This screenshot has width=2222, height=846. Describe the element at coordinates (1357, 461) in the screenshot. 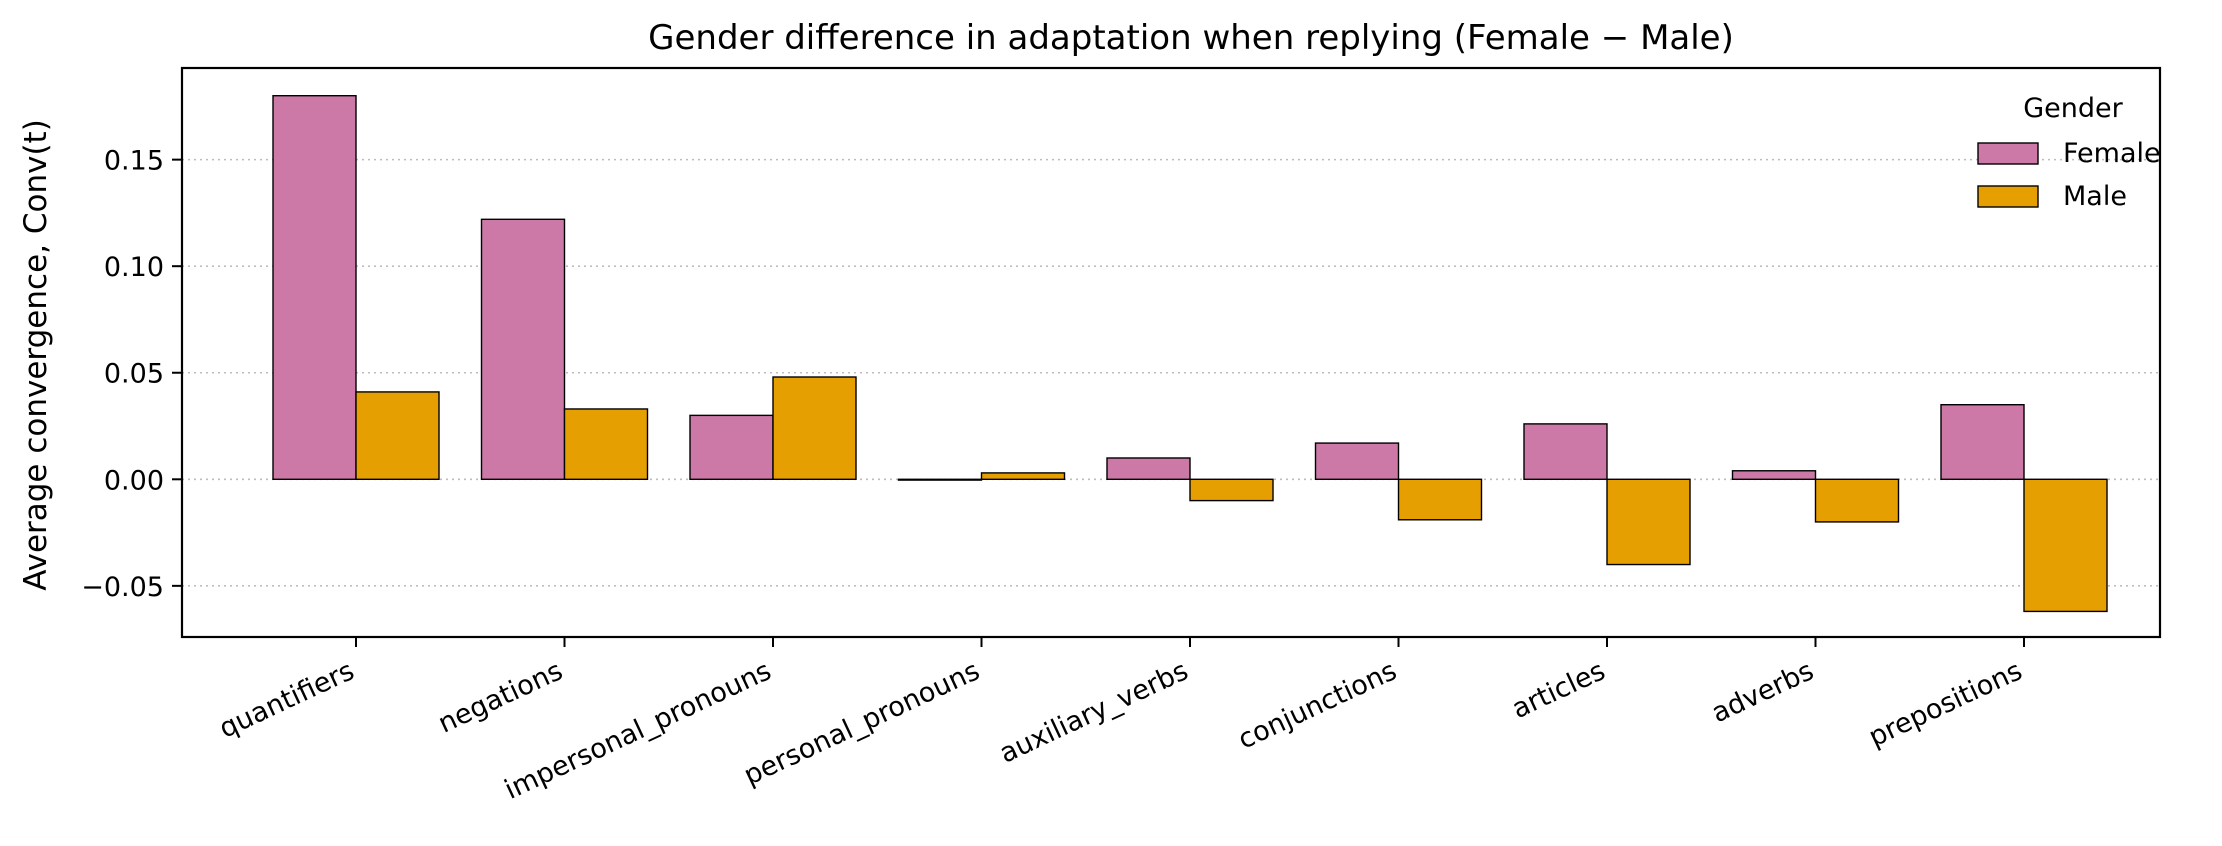

I see `bar-female-conjunctions` at that location.